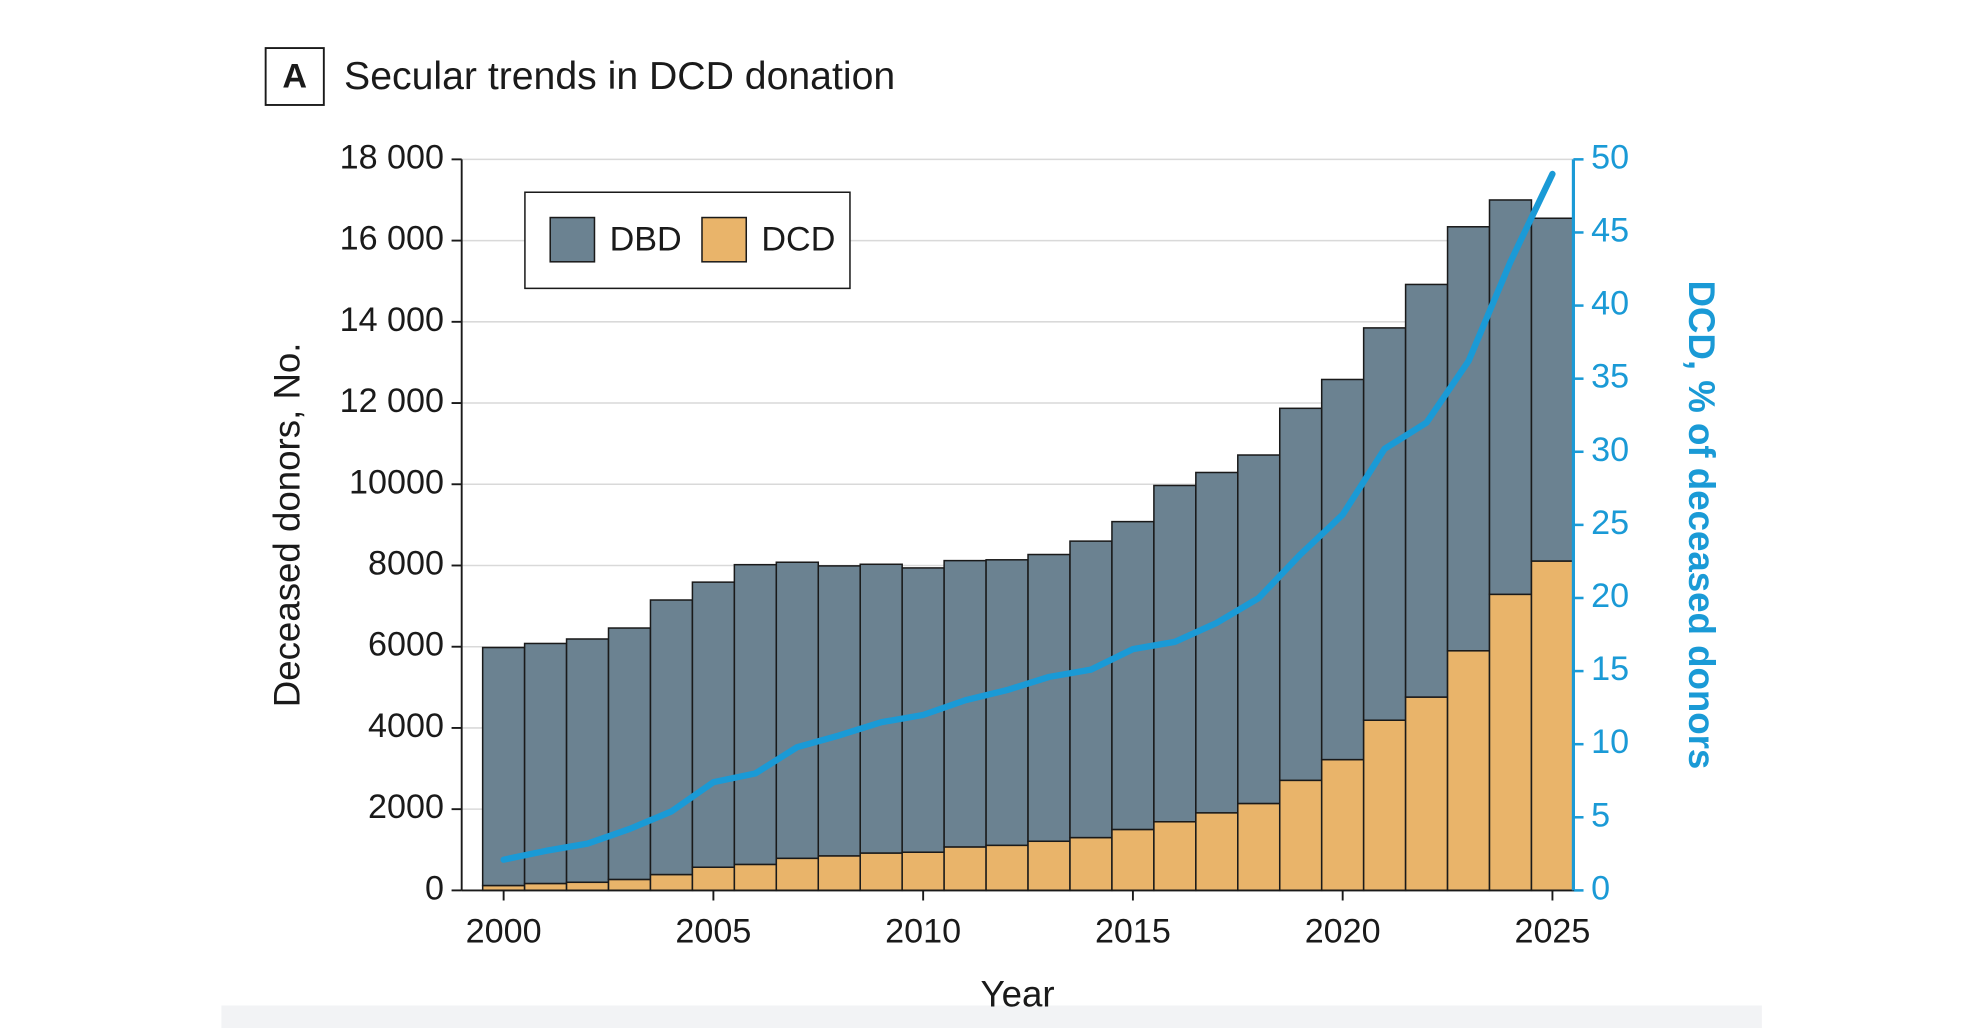 The height and width of the screenshot is (1028, 1963). What do you see at coordinates (1610, 450) in the screenshot?
I see `y2-tick-label: 30` at bounding box center [1610, 450].